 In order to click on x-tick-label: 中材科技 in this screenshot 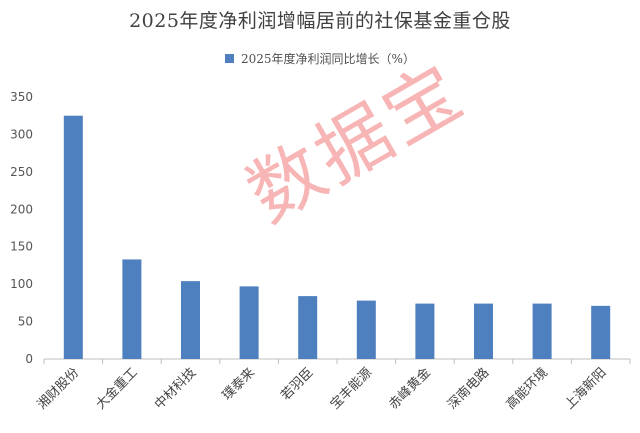, I will do `click(175, 388)`.